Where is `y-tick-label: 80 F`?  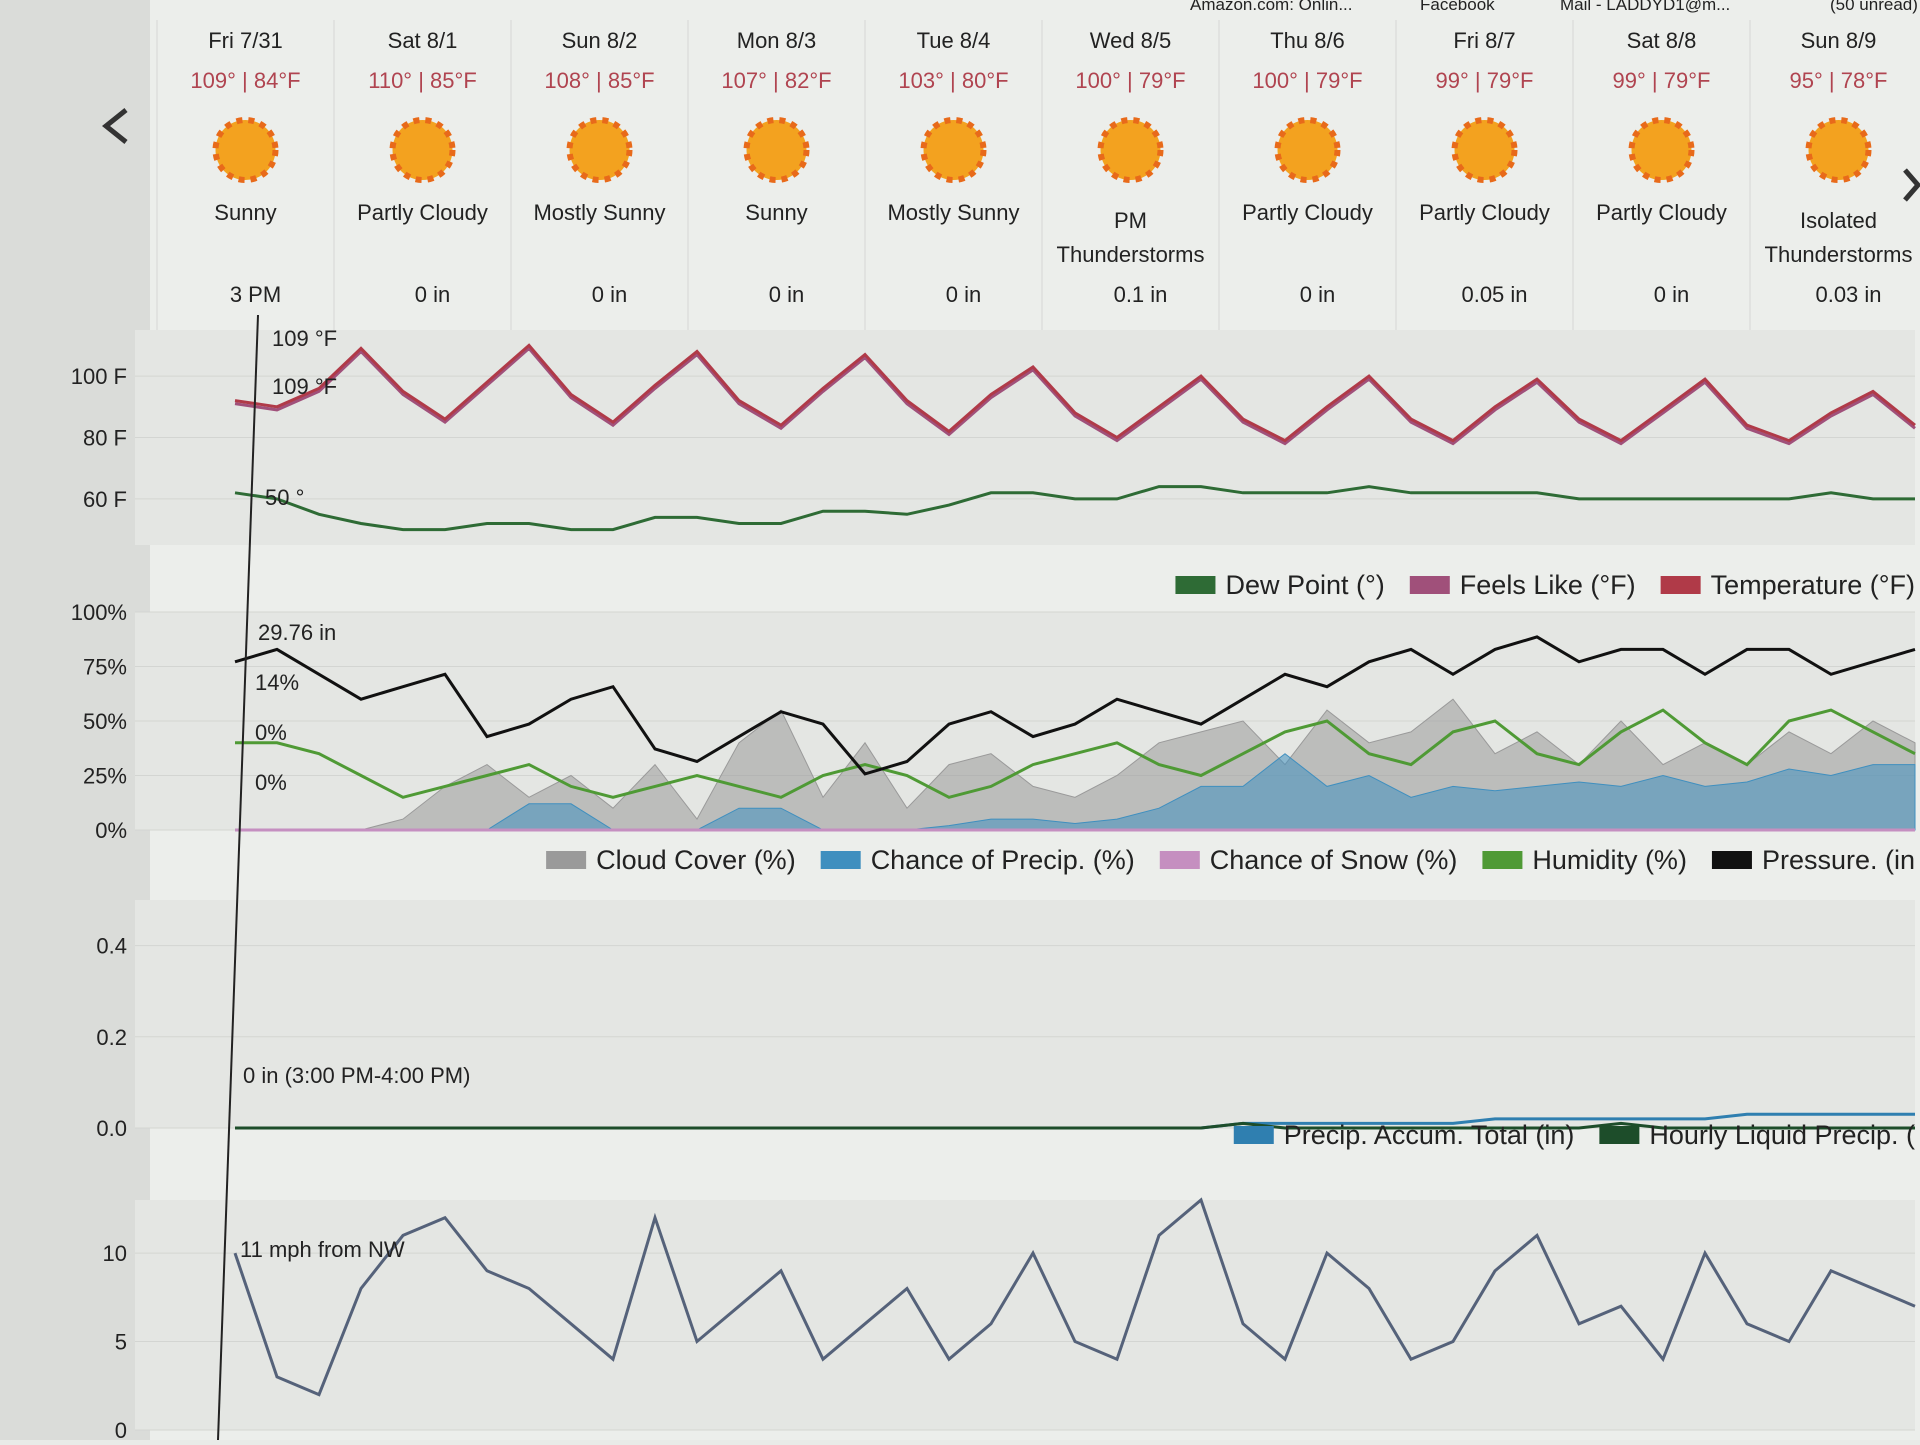
y-tick-label: 80 F is located at coordinates (105, 438).